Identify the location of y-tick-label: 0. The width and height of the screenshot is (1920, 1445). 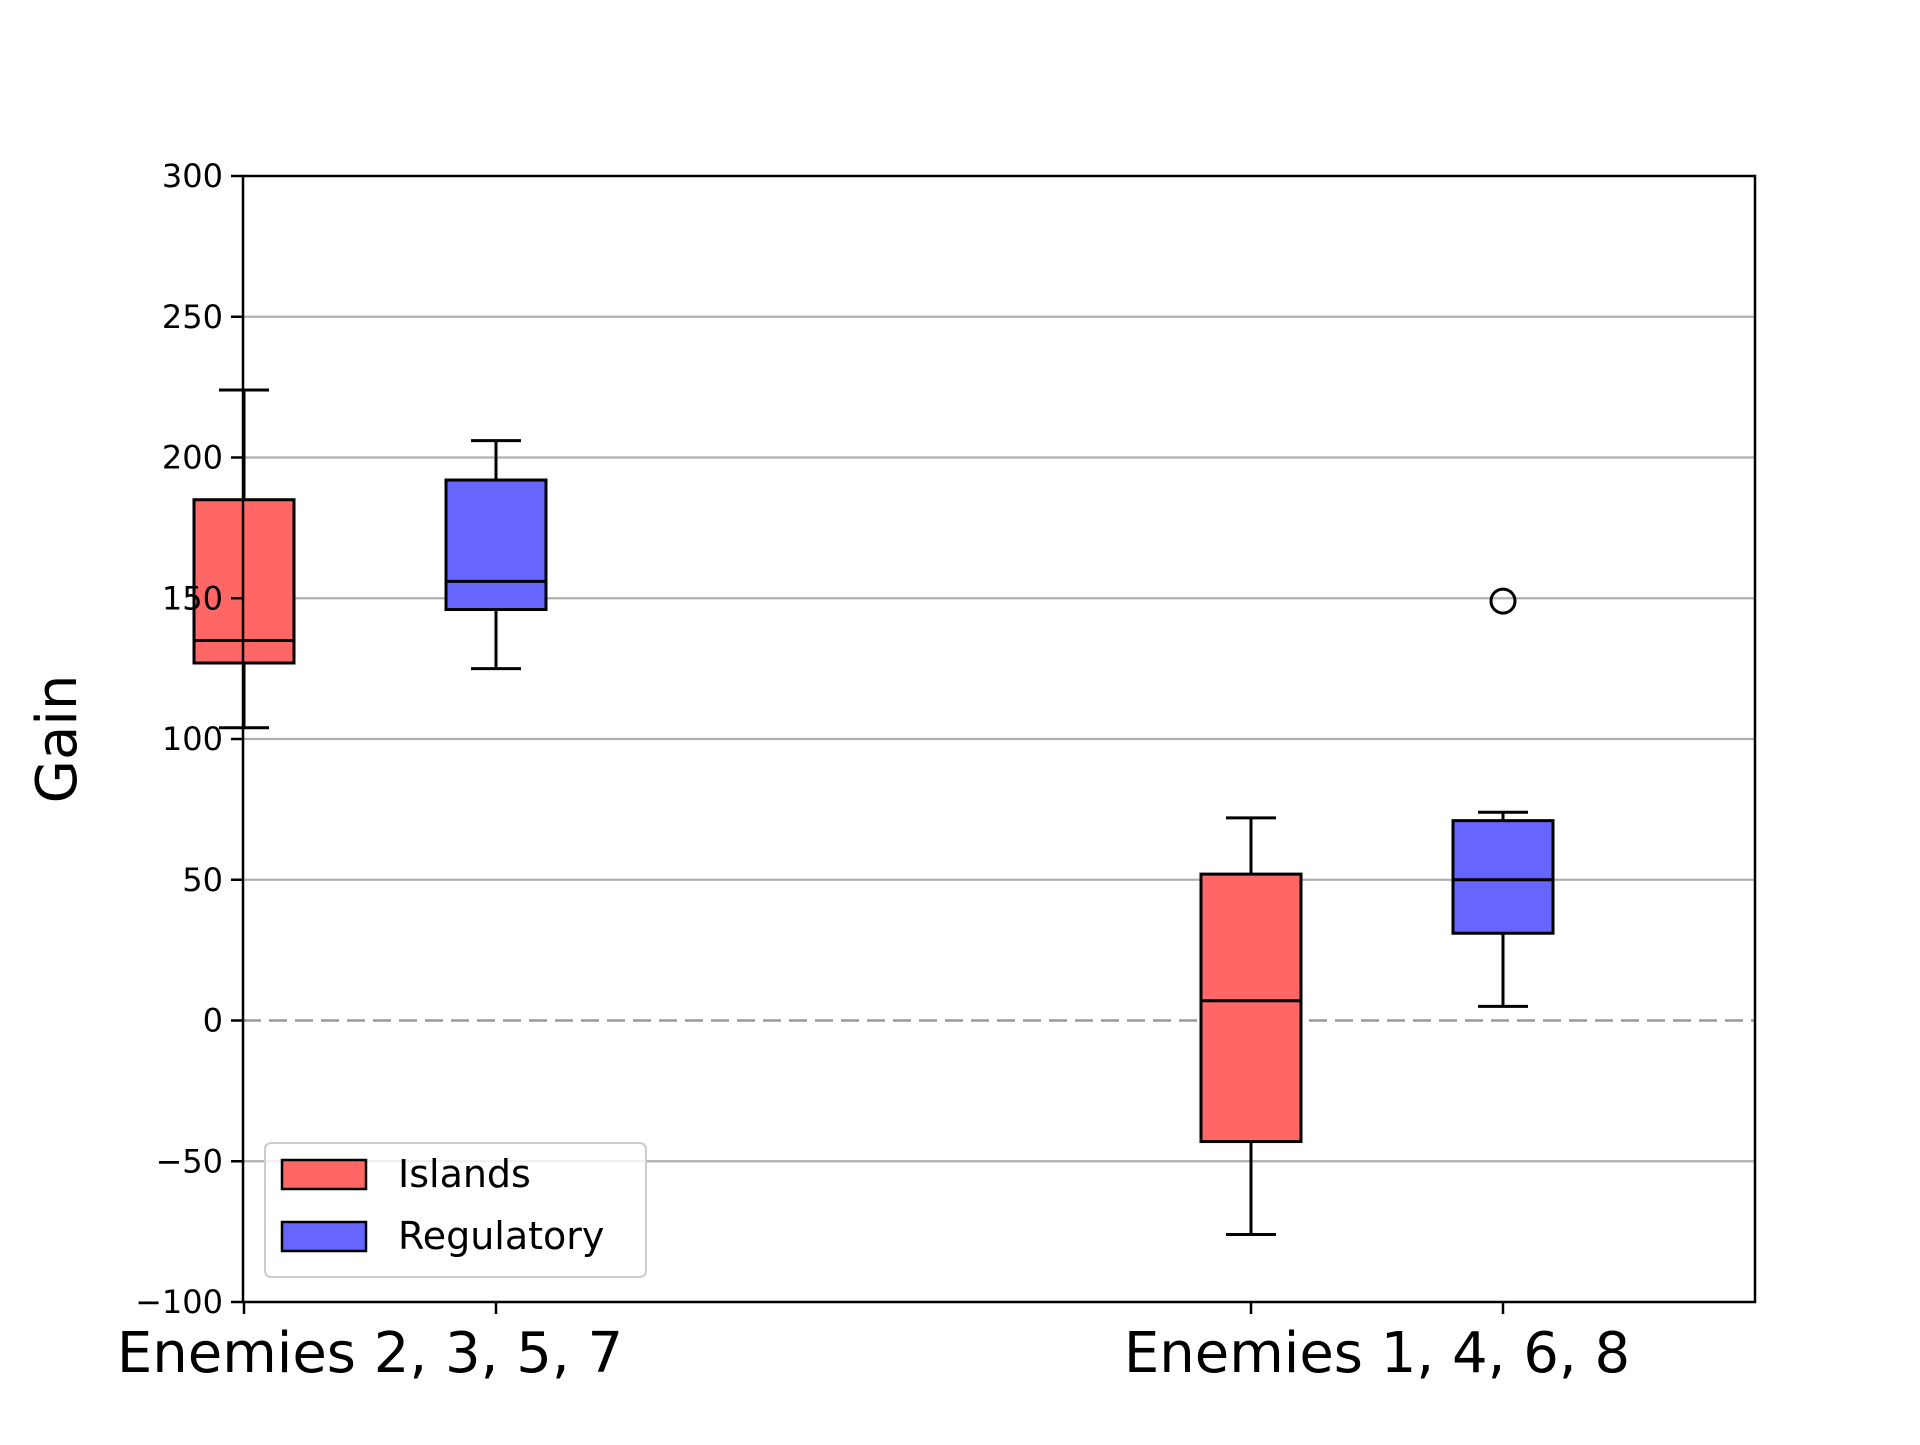
(213, 1021).